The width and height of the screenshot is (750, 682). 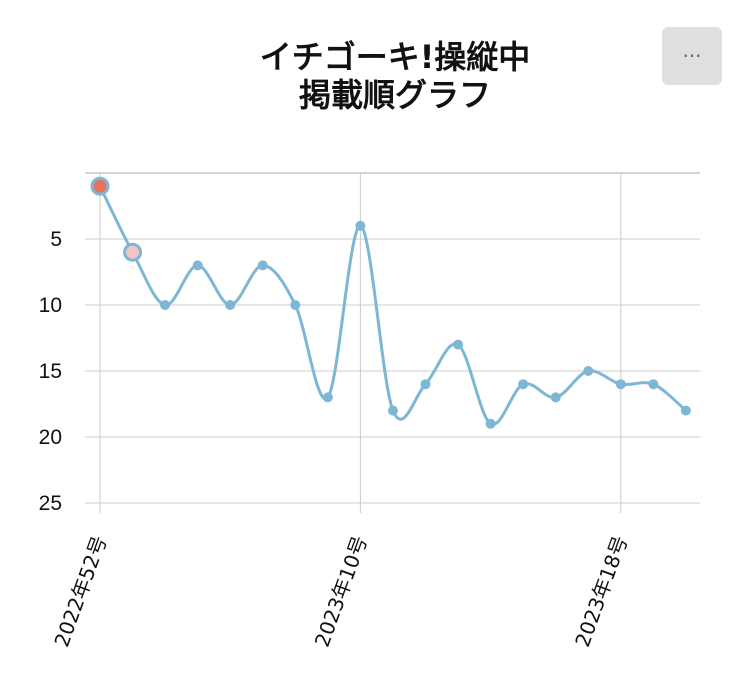 What do you see at coordinates (394, 95) in the screenshot?
I see `chart-title-line-2: 掲載順グラフ` at bounding box center [394, 95].